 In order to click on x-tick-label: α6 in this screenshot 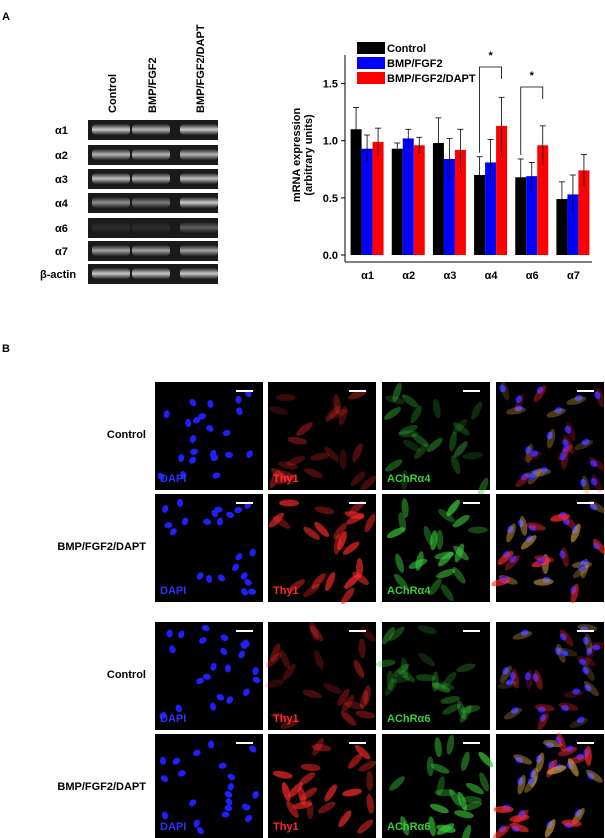, I will do `click(532, 276)`.